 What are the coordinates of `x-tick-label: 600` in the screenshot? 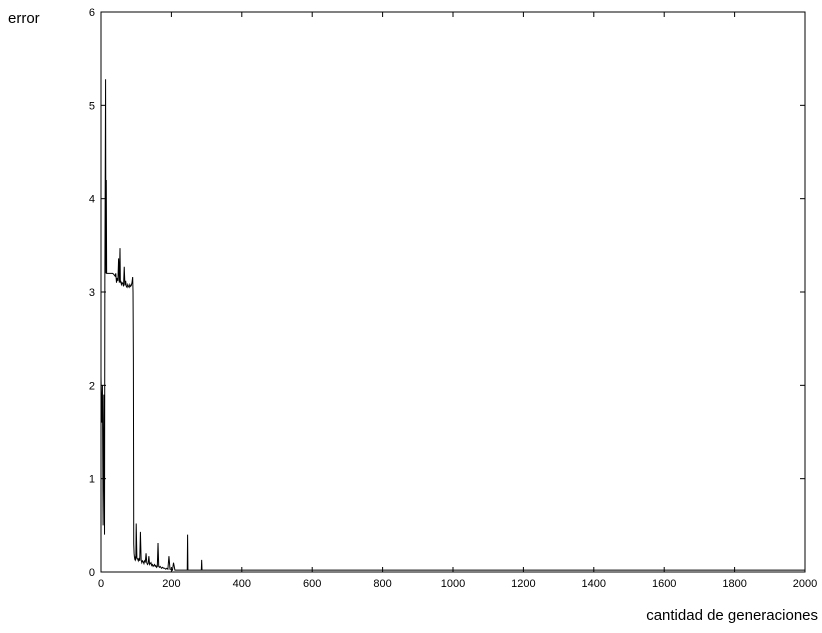 It's located at (312, 584).